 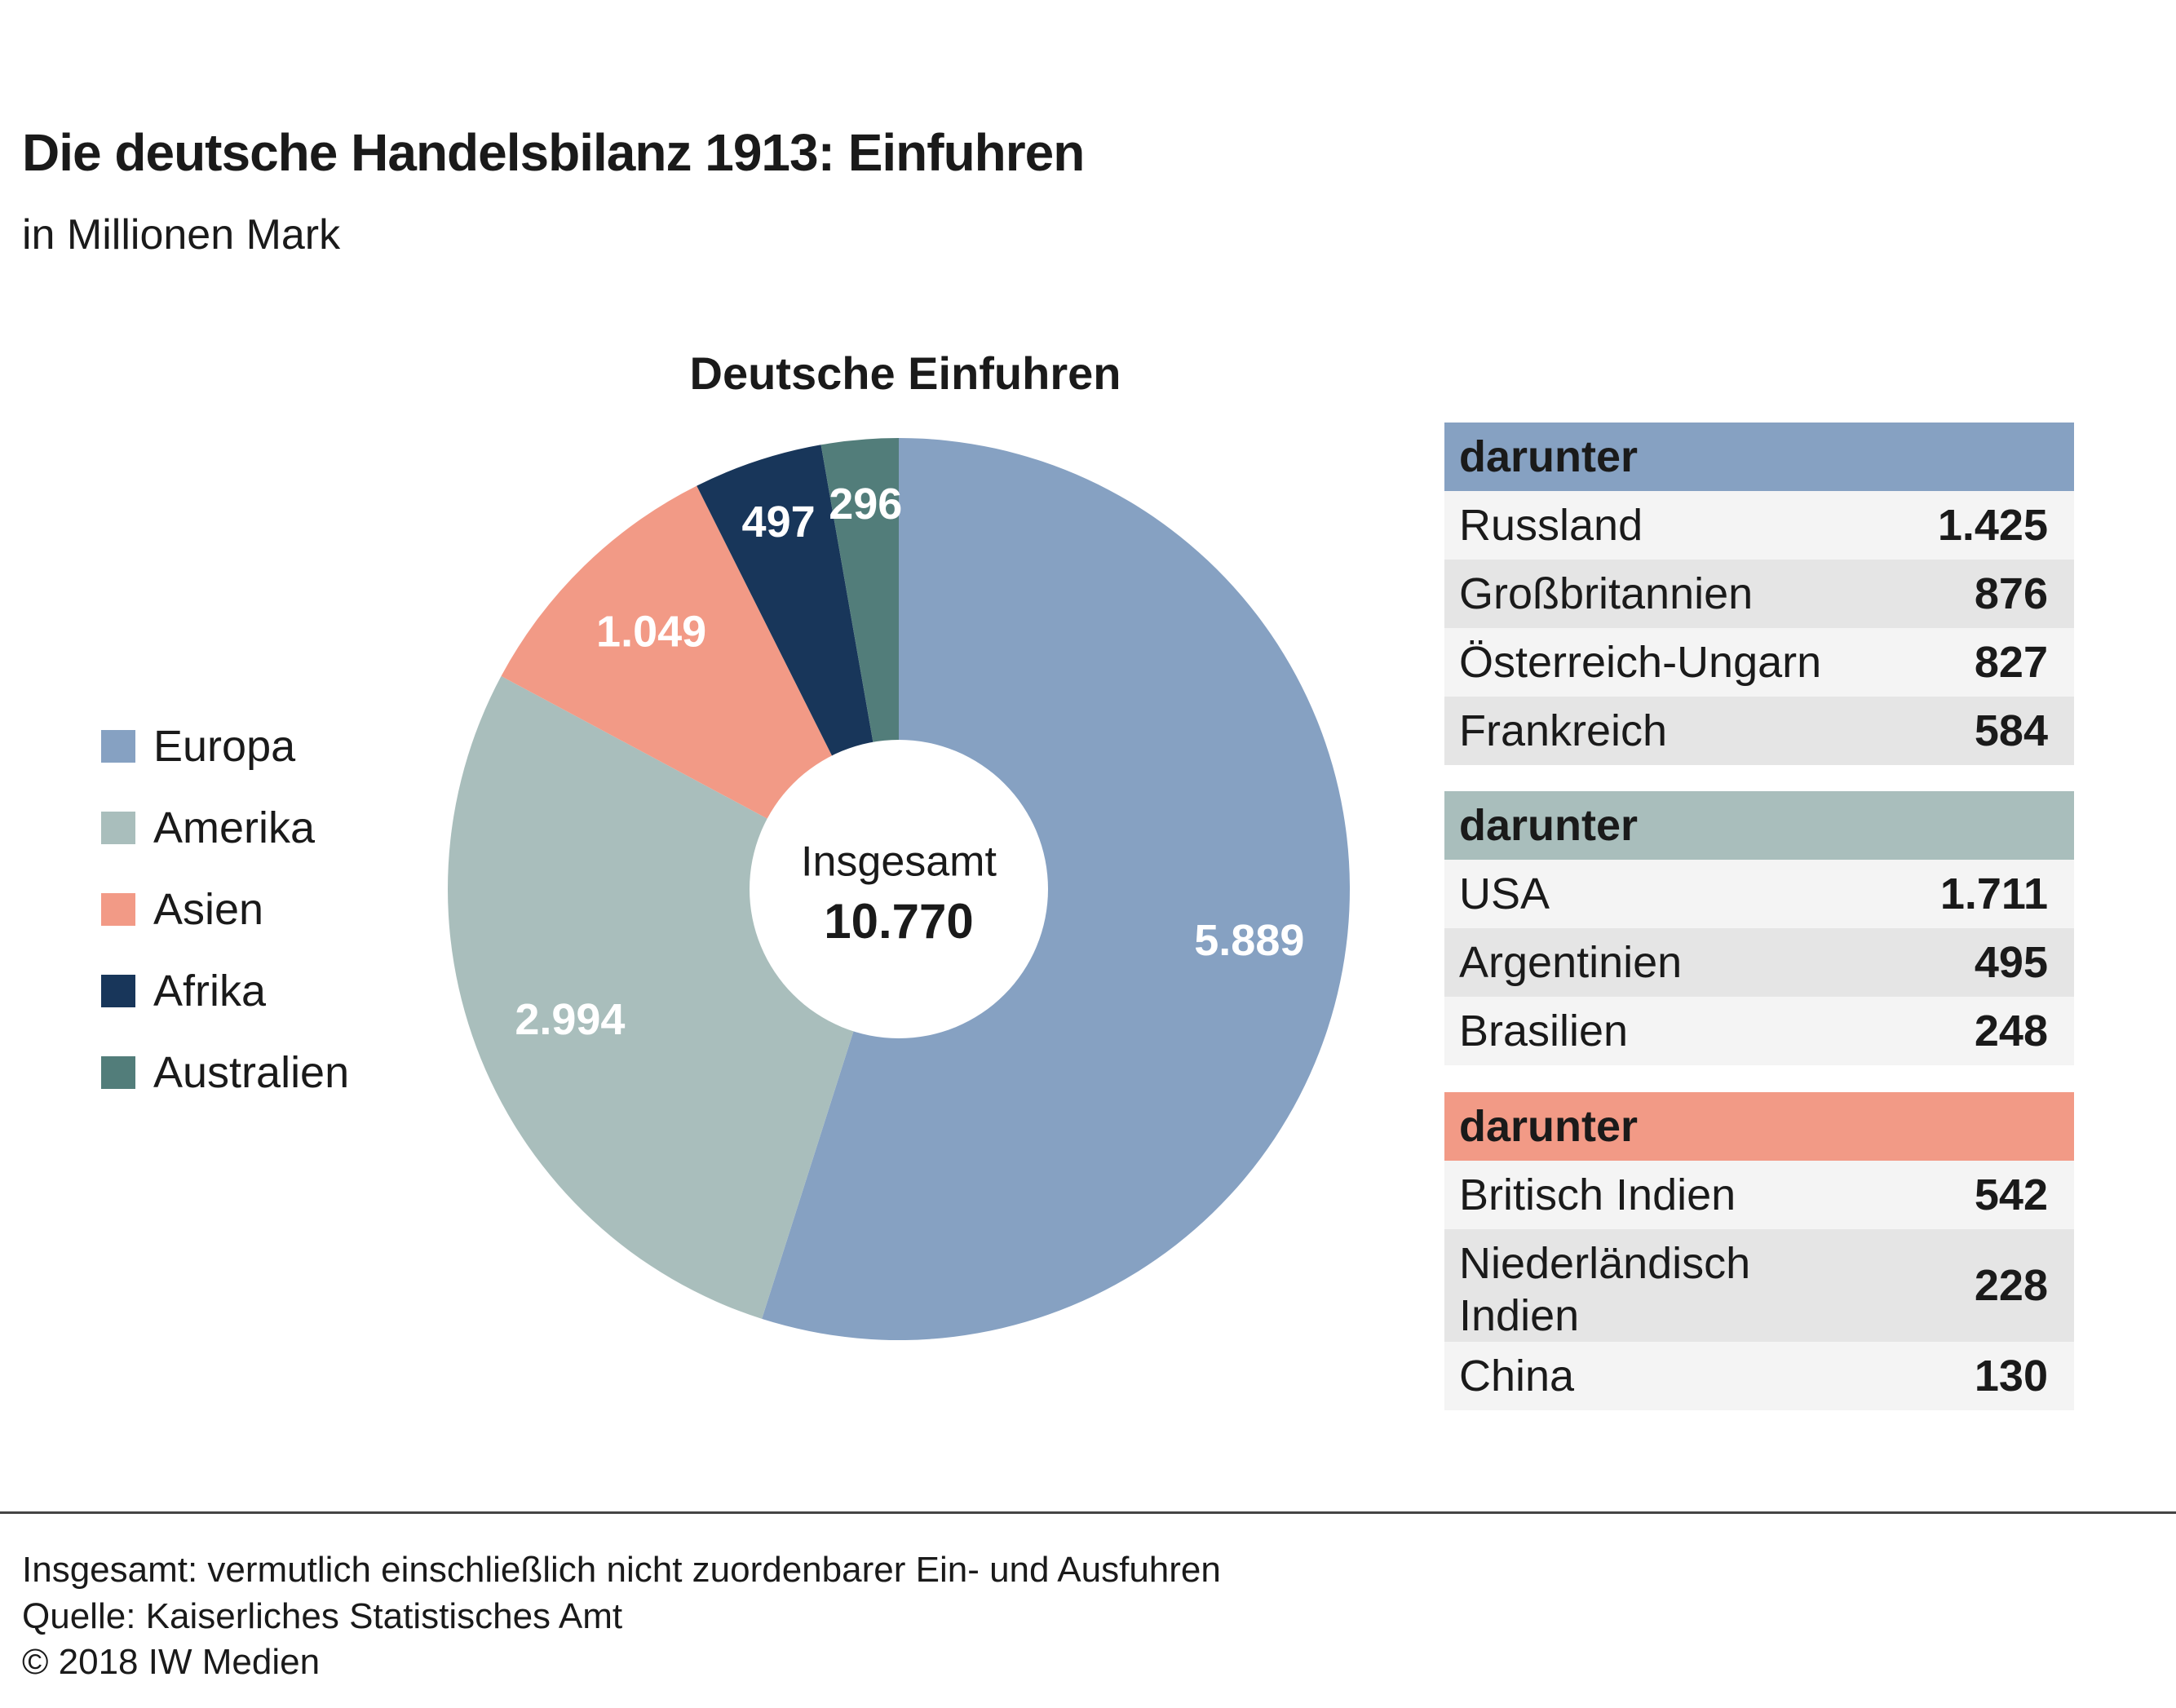 What do you see at coordinates (1056, 889) in the screenshot?
I see `pie-slice-europa` at bounding box center [1056, 889].